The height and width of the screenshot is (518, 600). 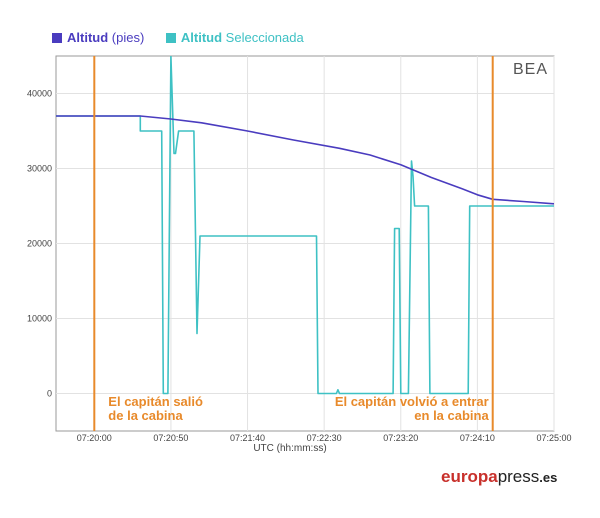 I want to click on series-altitud-line, so click(x=305, y=160).